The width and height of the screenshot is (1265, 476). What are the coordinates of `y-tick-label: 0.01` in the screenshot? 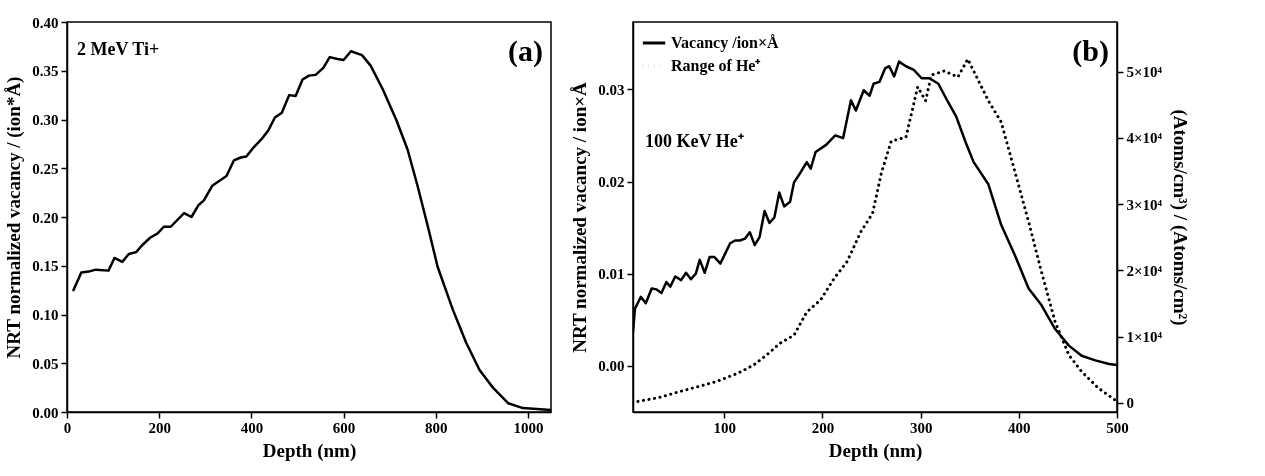 It's located at (611, 274).